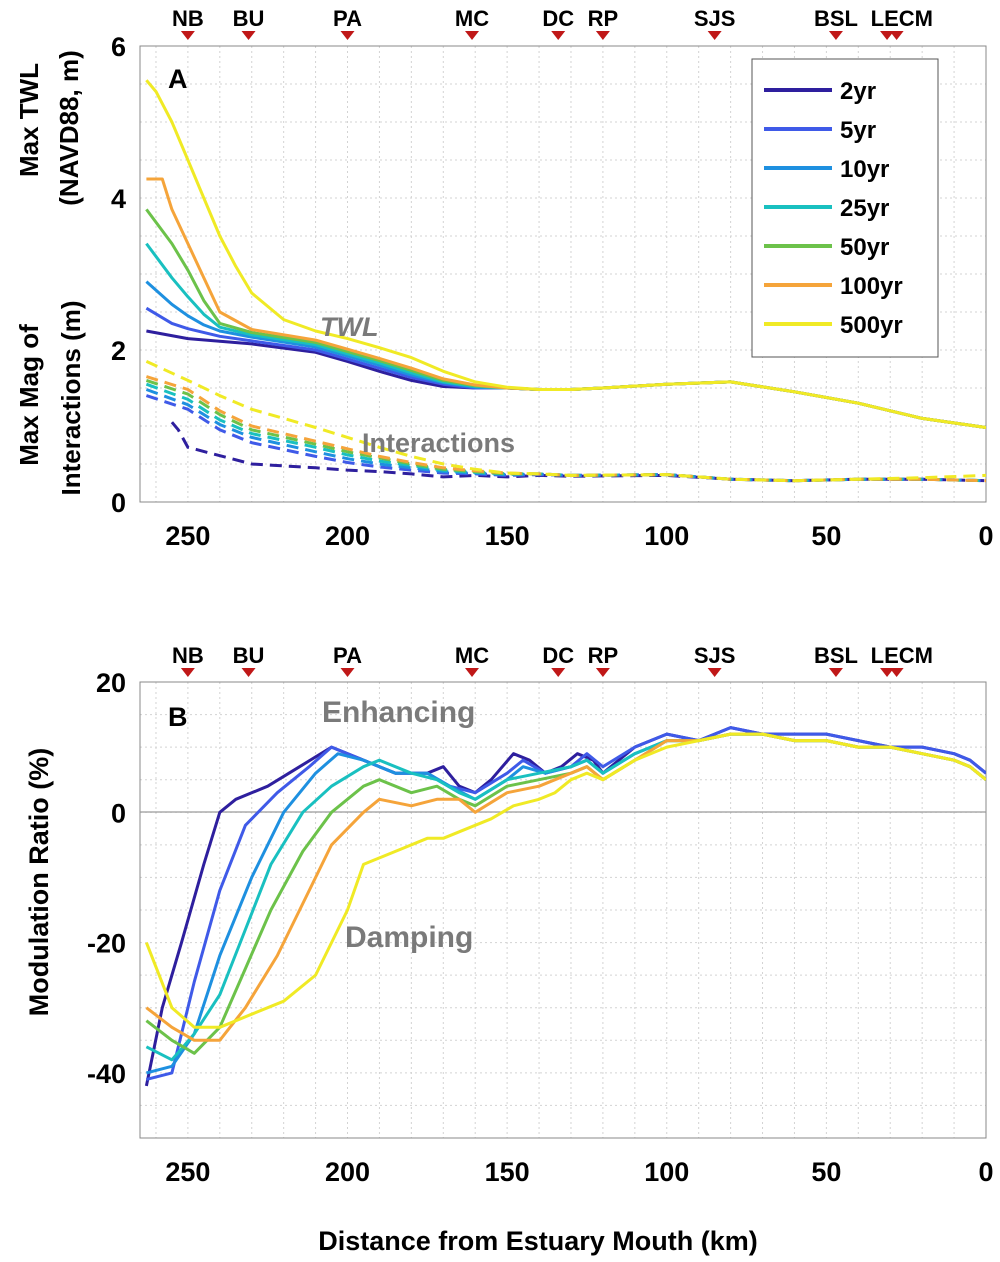  Describe the element at coordinates (871, 325) in the screenshot. I see `legend-label: 500yr` at that location.